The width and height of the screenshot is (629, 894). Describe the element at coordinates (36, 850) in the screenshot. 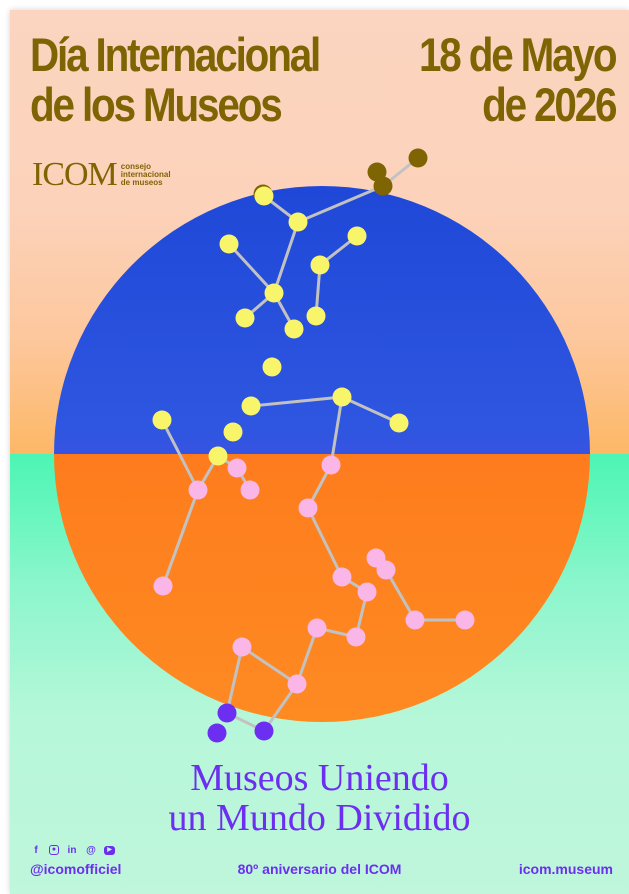

I see `facebook-icon: f` at that location.